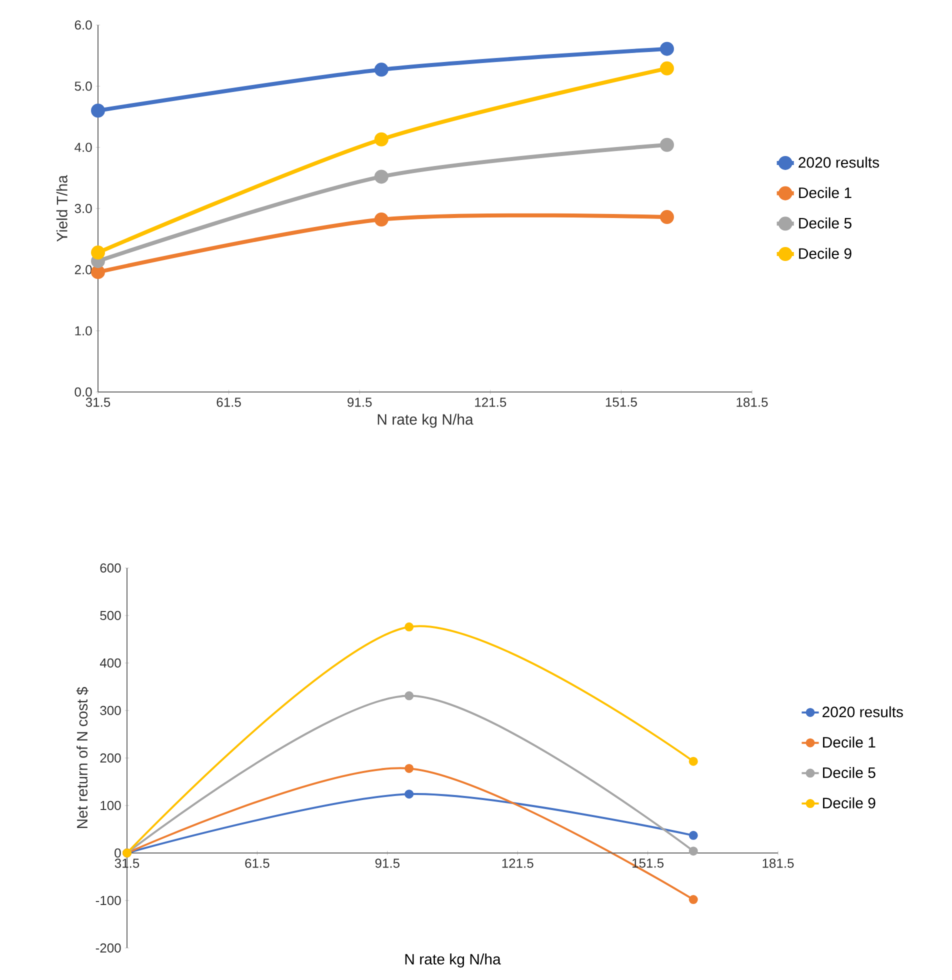 This screenshot has height=980, width=952. What do you see at coordinates (83, 392) in the screenshot?
I see `y-tick-label: 0.0` at bounding box center [83, 392].